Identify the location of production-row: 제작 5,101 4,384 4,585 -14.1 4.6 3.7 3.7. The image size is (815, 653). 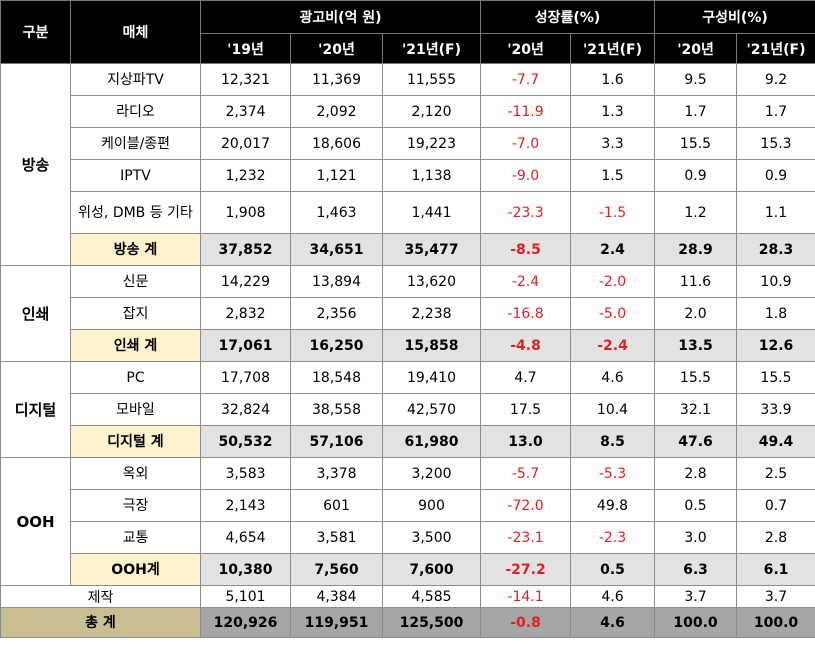
(407, 596).